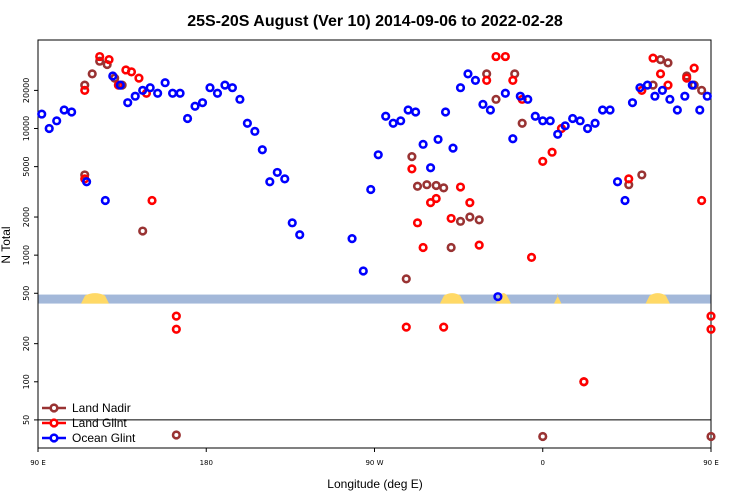 Image resolution: width=750 pixels, height=500 pixels. Describe the element at coordinates (26, 166) in the screenshot. I see `y-tick-label: 5000` at that location.